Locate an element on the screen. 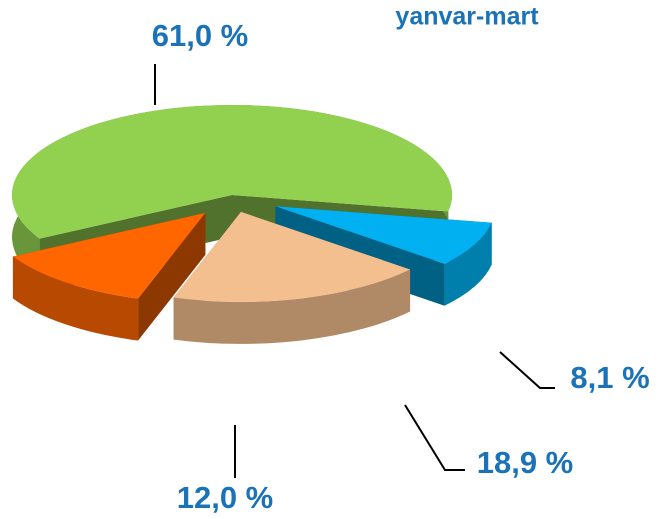 This screenshot has height=519, width=664. chart-title: yanvar-mart is located at coordinates (467, 17).